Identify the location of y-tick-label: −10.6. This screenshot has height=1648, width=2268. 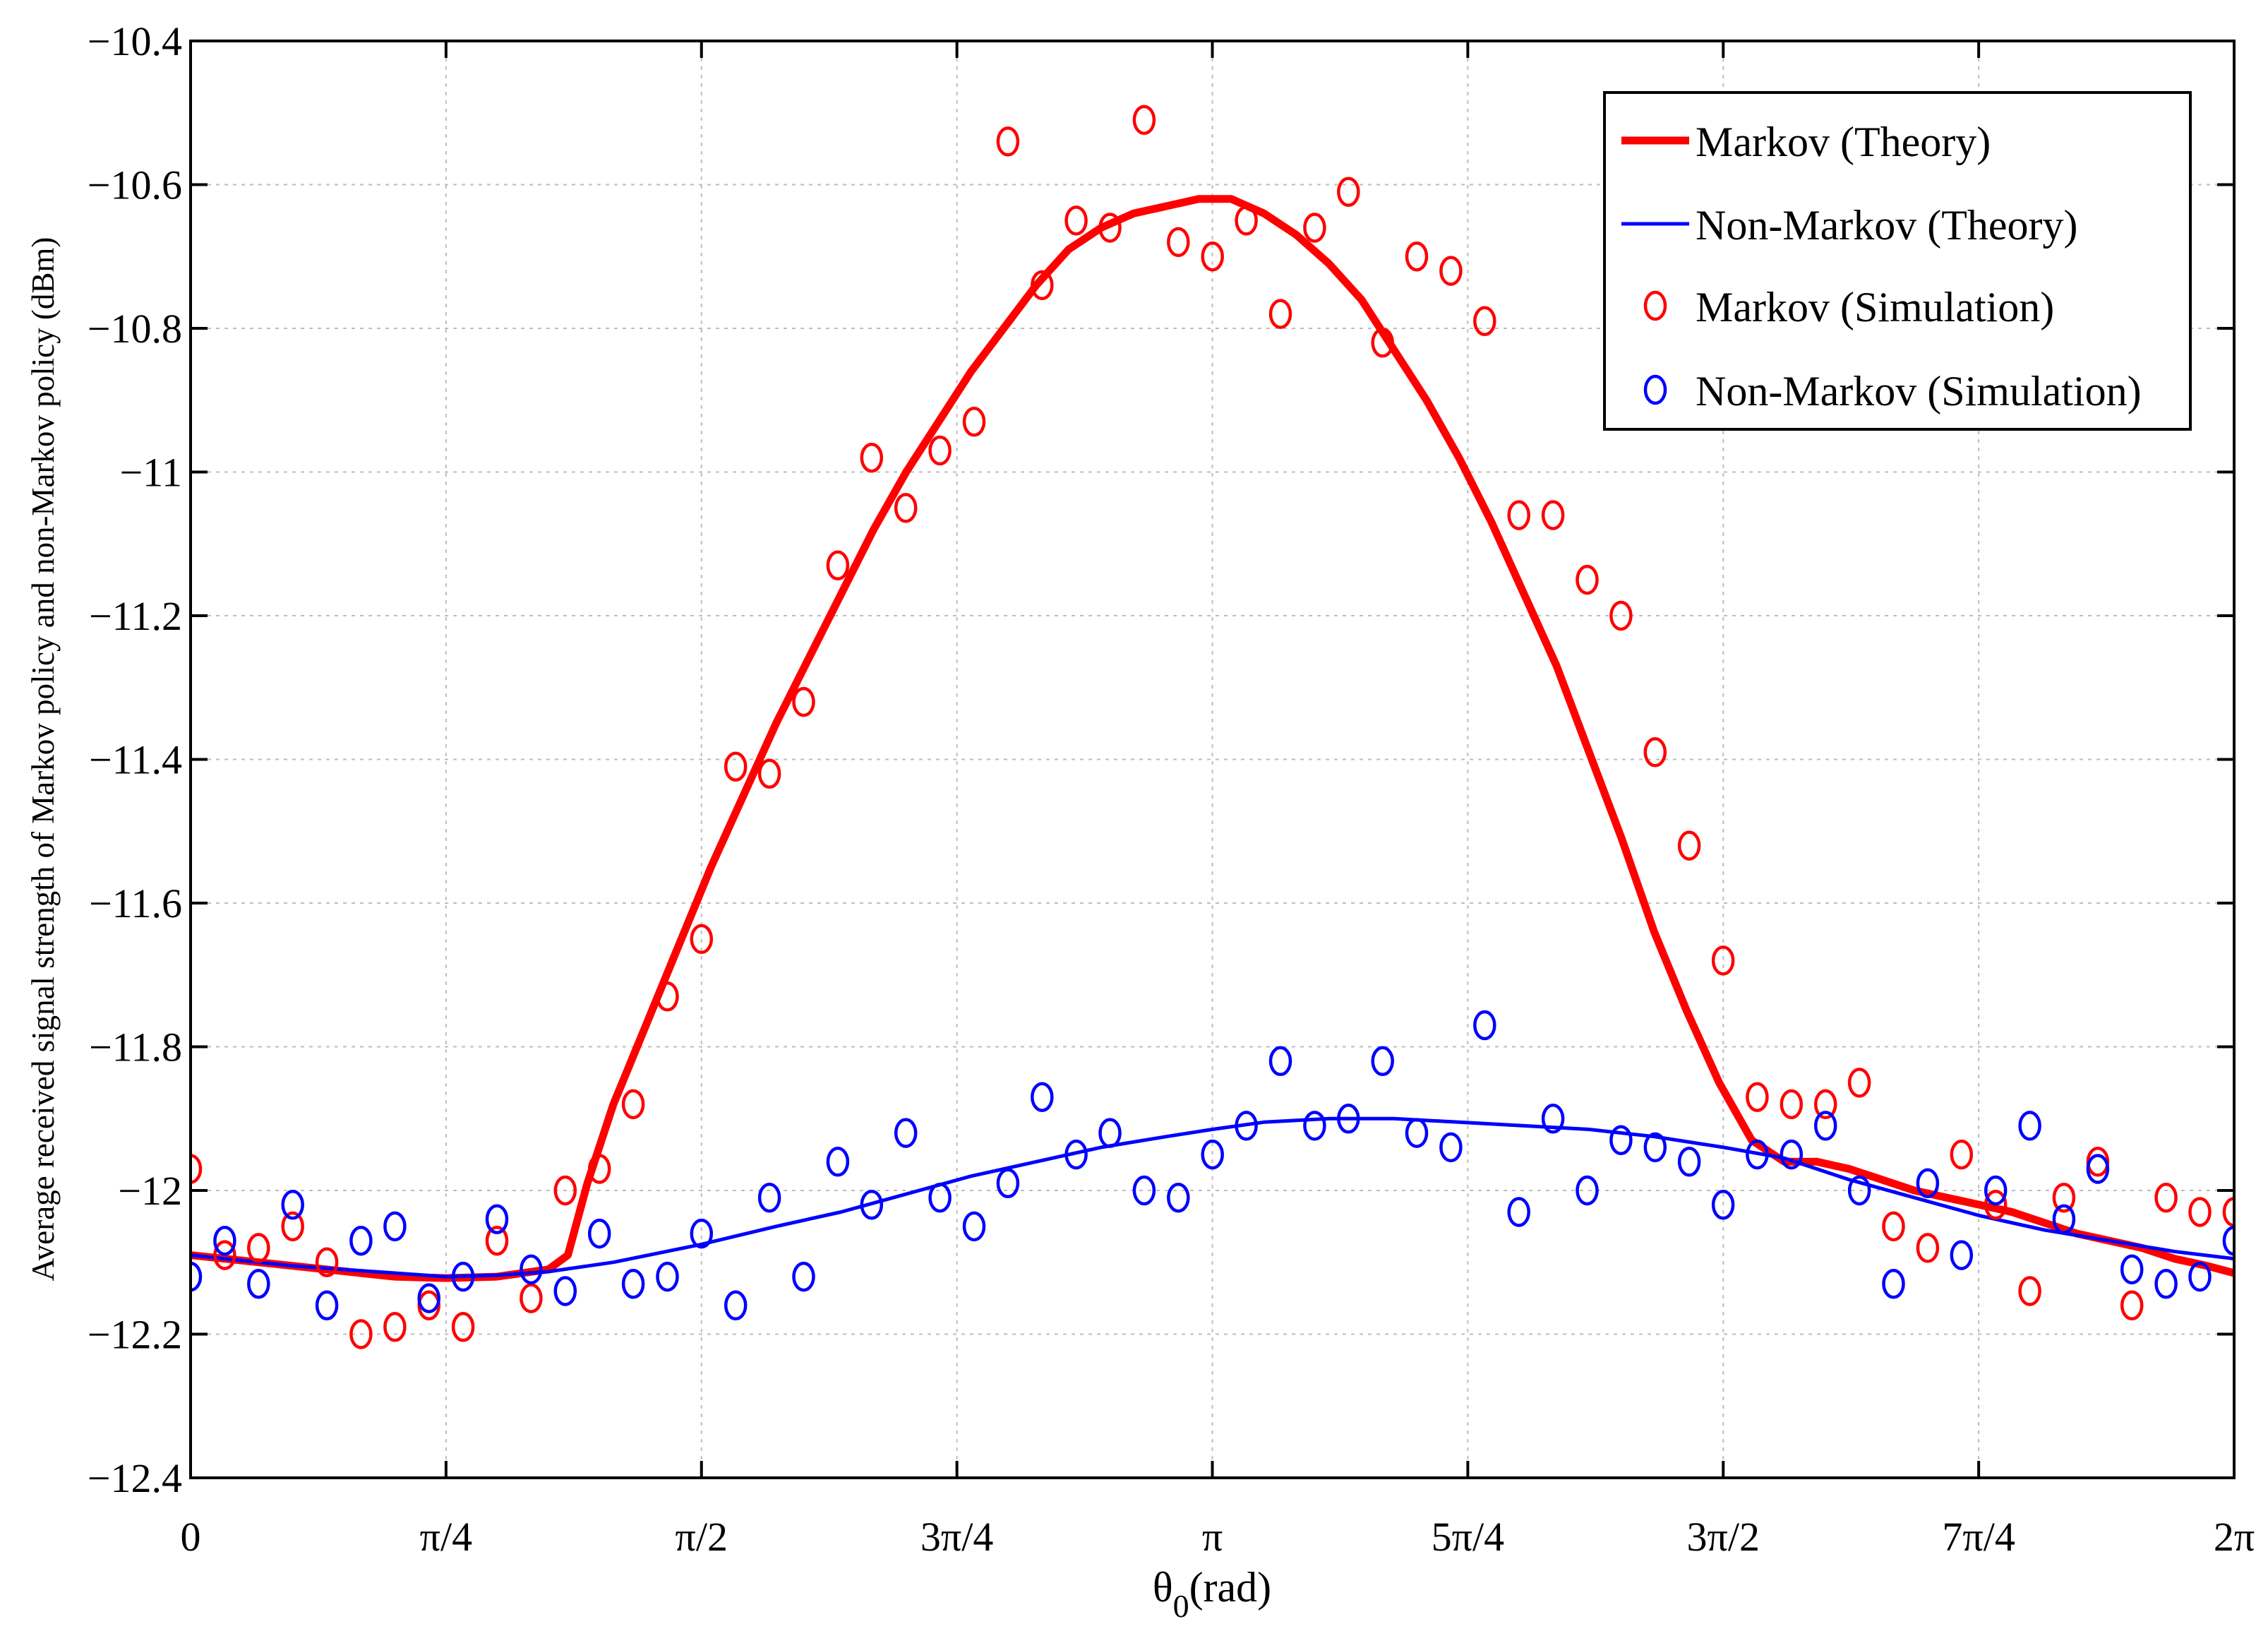
(135, 185).